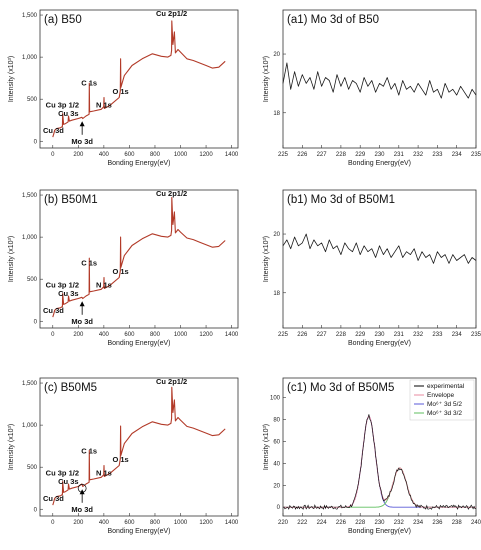 Image resolution: width=481 pixels, height=550 pixels. Describe the element at coordinates (276, 464) in the screenshot. I see `y-tick-label: 40` at that location.